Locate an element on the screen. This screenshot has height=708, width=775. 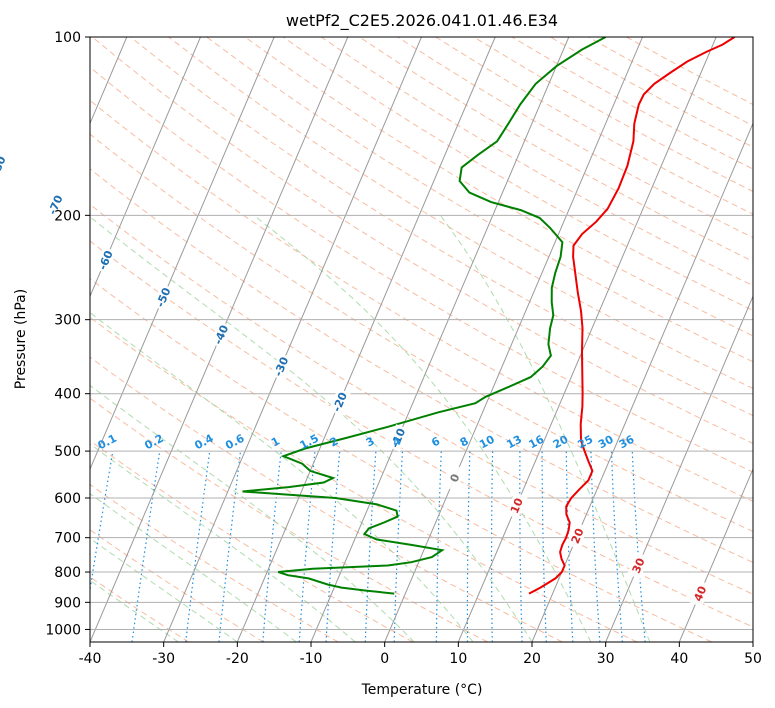
isotherm-label: 40 is located at coordinates (700, 593).